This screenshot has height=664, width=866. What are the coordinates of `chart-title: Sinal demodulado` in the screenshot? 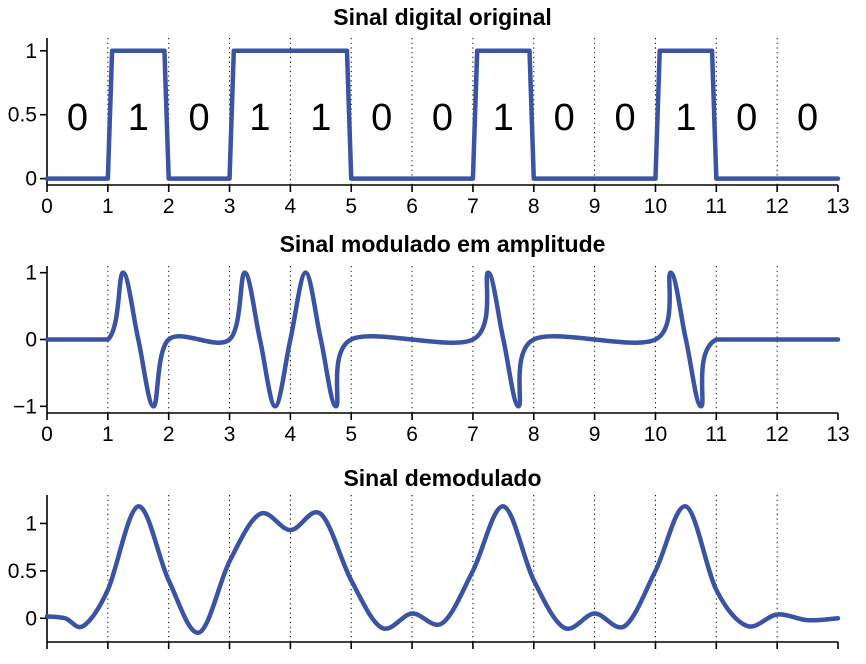 It's located at (442, 478).